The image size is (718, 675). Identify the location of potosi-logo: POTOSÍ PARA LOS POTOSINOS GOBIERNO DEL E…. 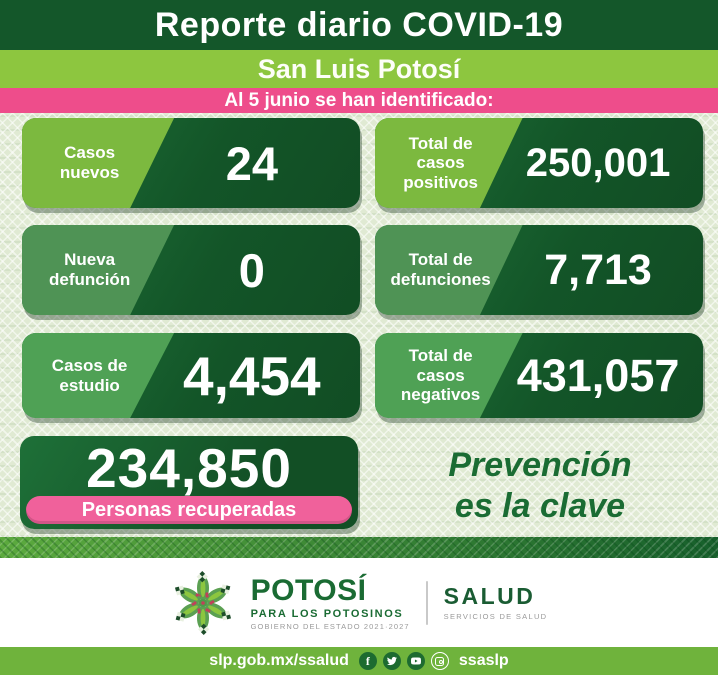
(330, 602).